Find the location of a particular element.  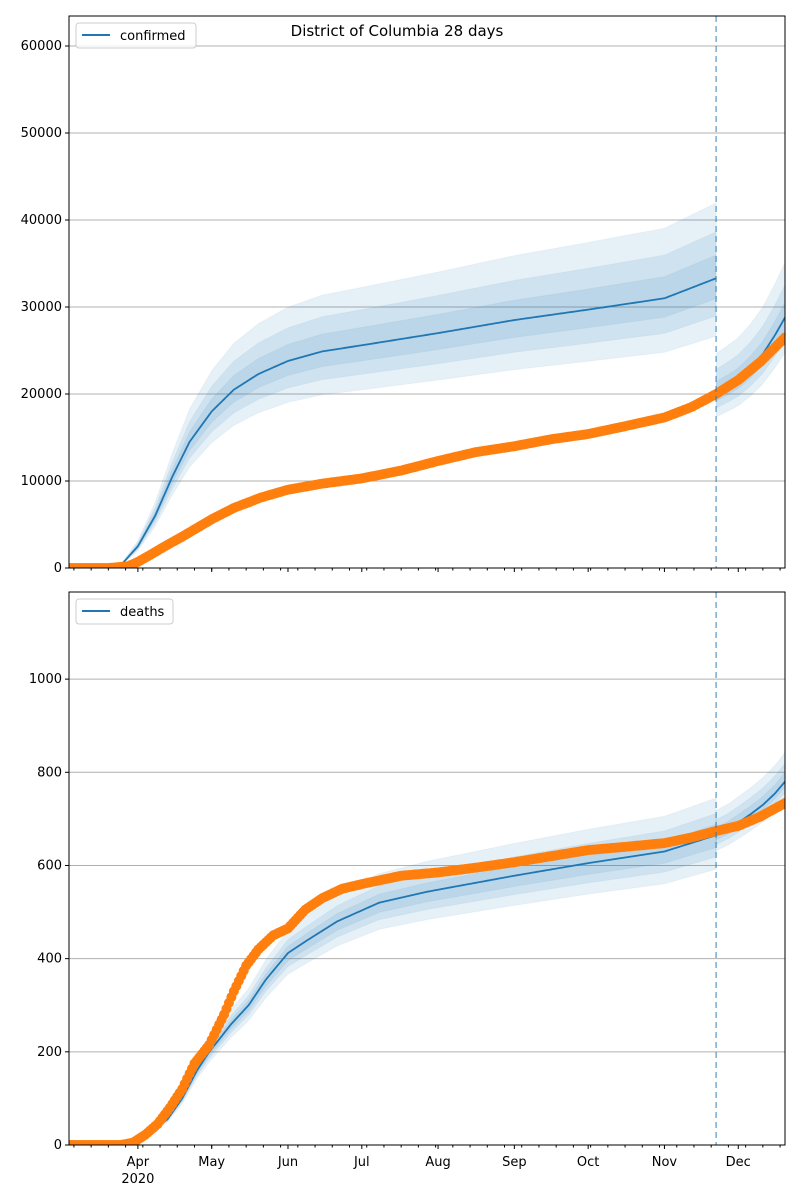

x-tick-sublabel: 2020 is located at coordinates (137, 1179).